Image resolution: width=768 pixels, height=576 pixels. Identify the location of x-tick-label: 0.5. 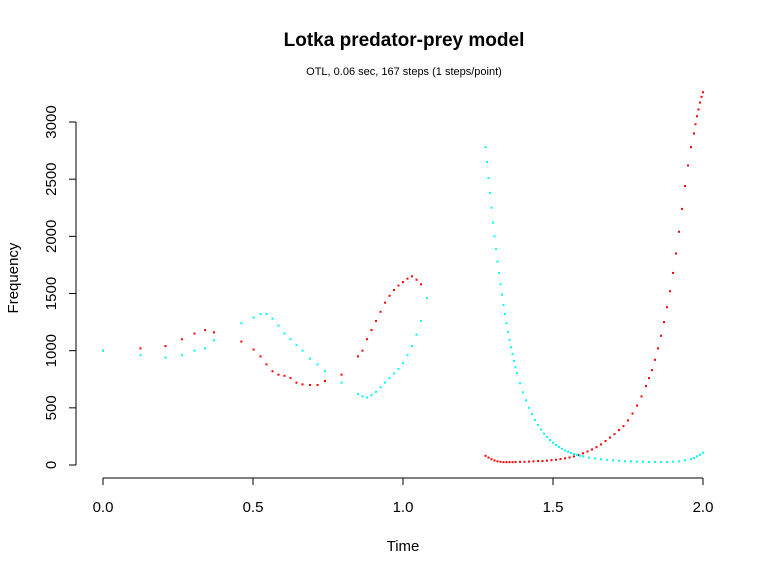
(253, 507).